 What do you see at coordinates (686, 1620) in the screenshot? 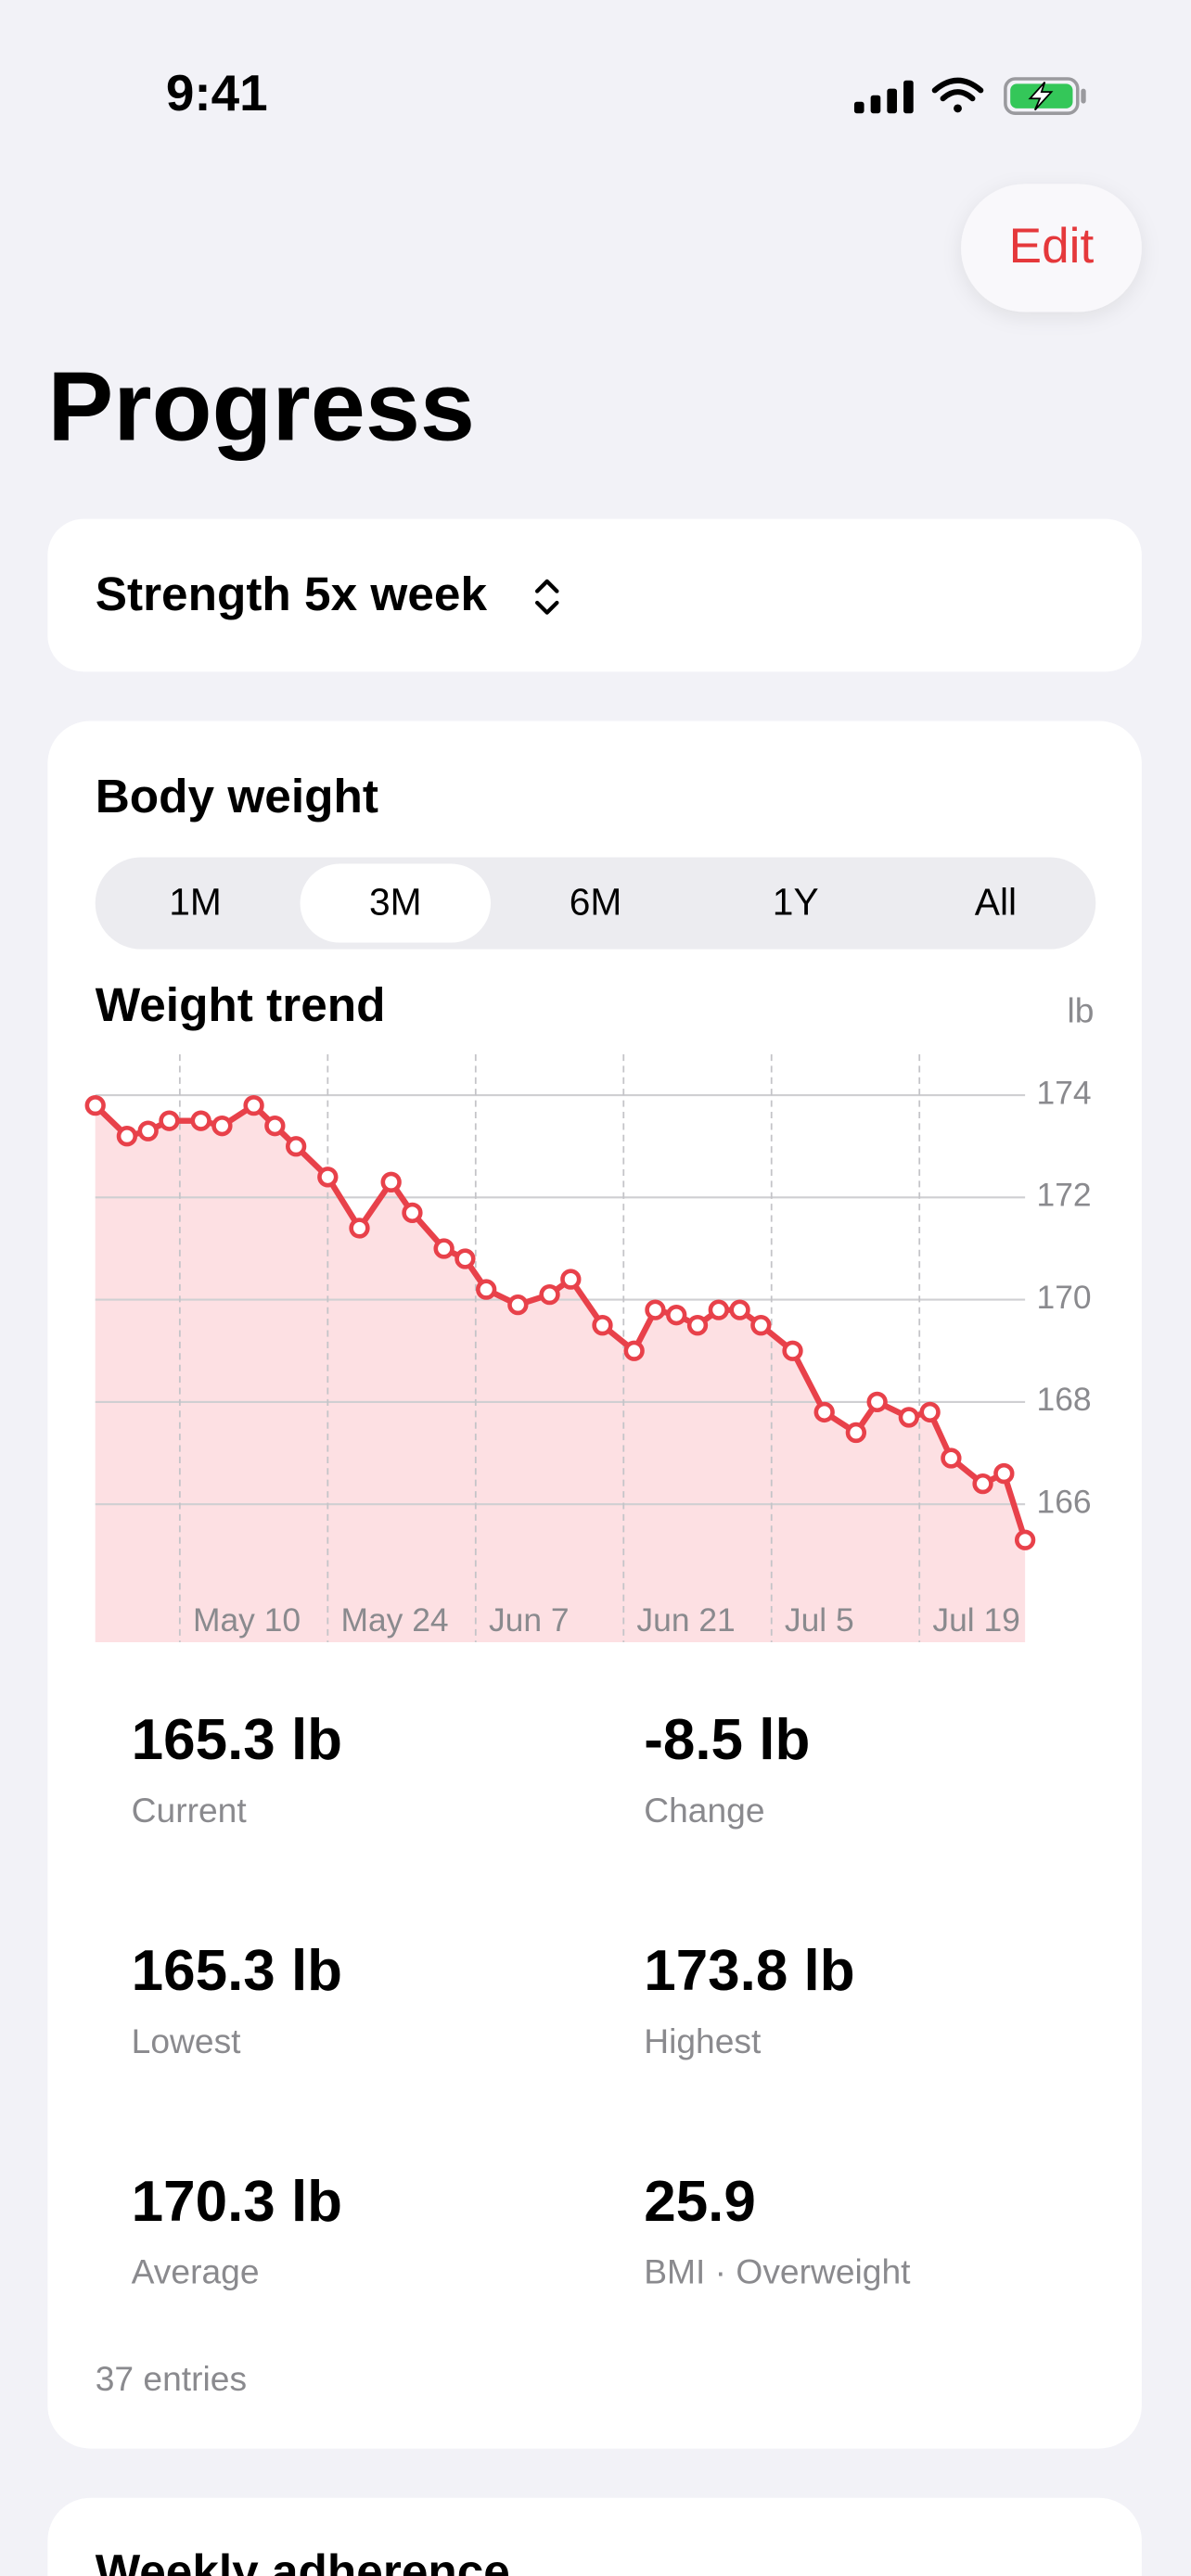
I see `x-tick-label: Jun 21` at bounding box center [686, 1620].